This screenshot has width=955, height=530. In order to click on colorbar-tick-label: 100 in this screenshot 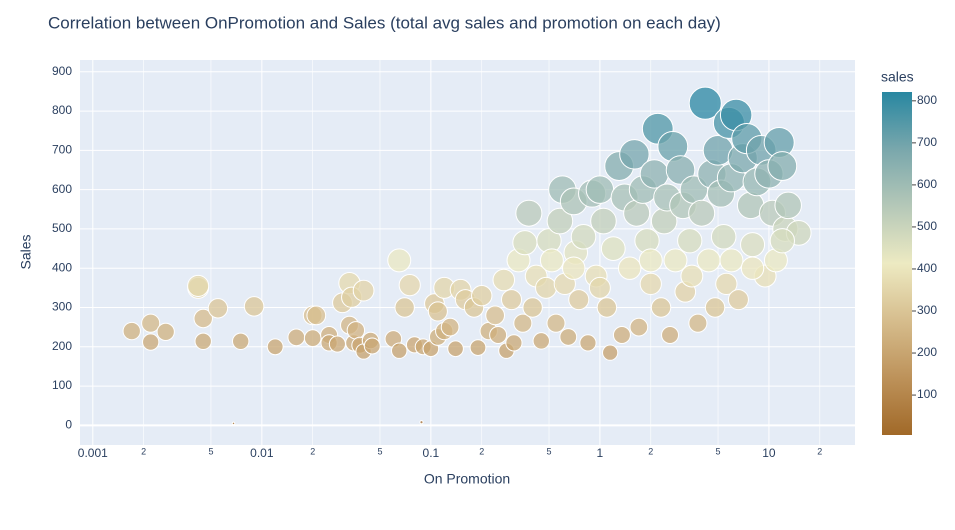, I will do `click(927, 394)`.